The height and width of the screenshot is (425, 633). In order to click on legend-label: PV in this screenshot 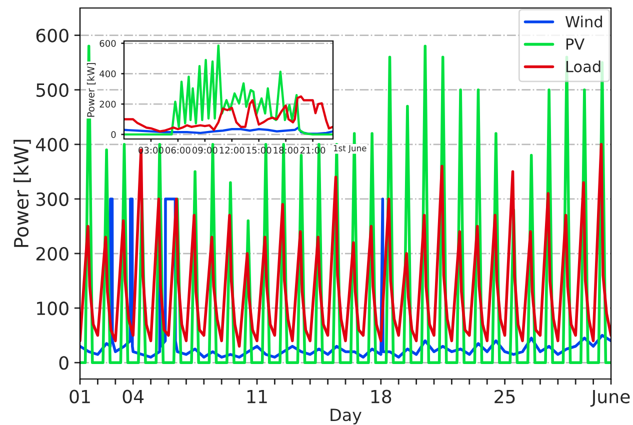, I will do `click(575, 44)`.